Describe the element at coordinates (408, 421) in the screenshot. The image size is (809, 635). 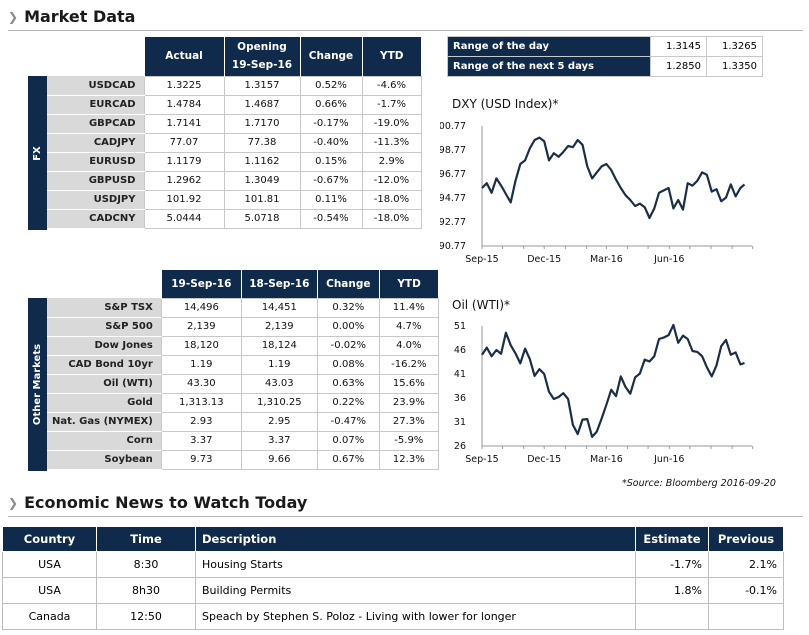
I see `other-ytd-cell: 27.3%` at that location.